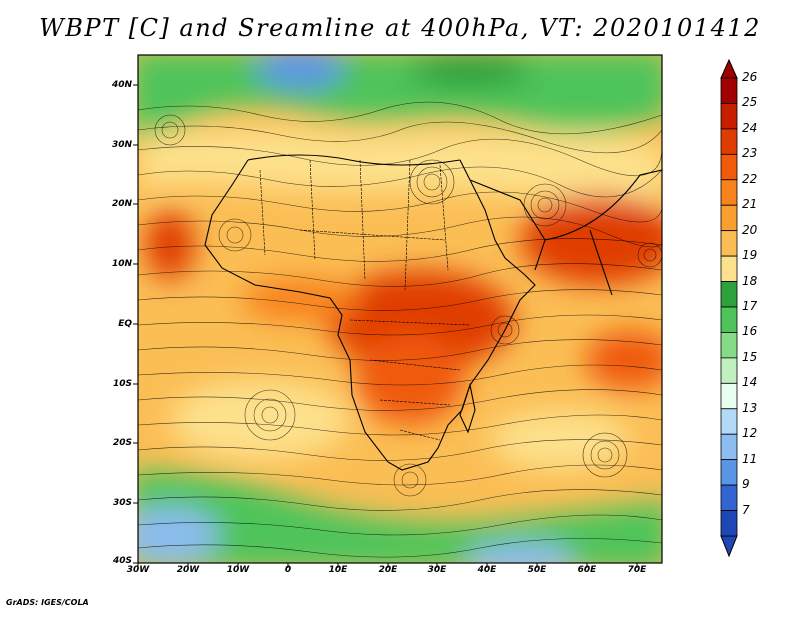 This screenshot has width=800, height=618. Describe the element at coordinates (637, 570) in the screenshot. I see `lon-label-70e: 70E` at that location.